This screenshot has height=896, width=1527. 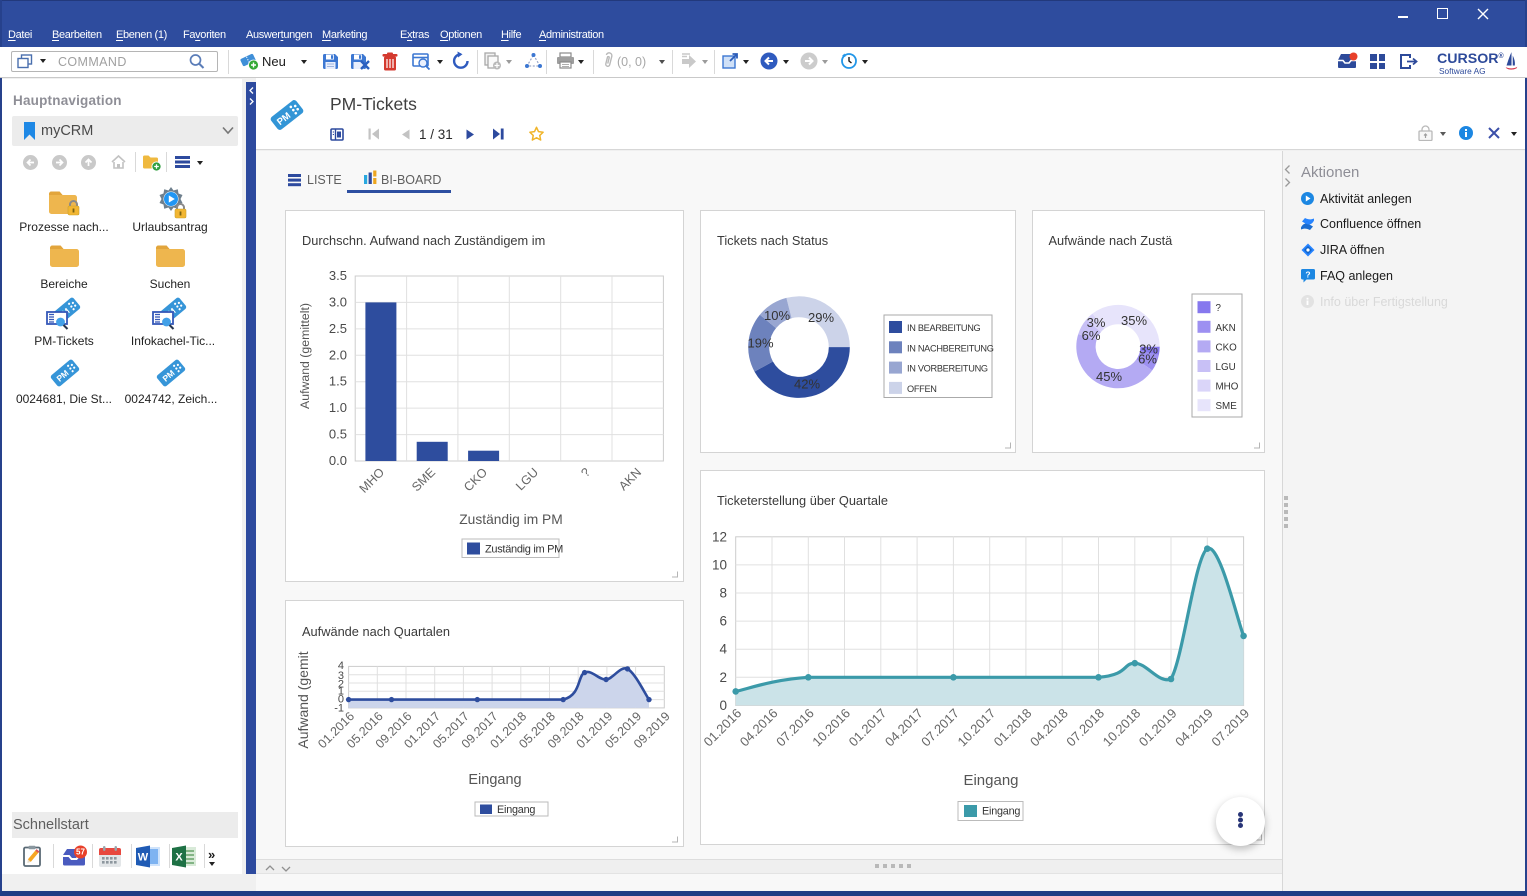 I want to click on svg-text: Tickets nach Status, so click(x=772, y=240).